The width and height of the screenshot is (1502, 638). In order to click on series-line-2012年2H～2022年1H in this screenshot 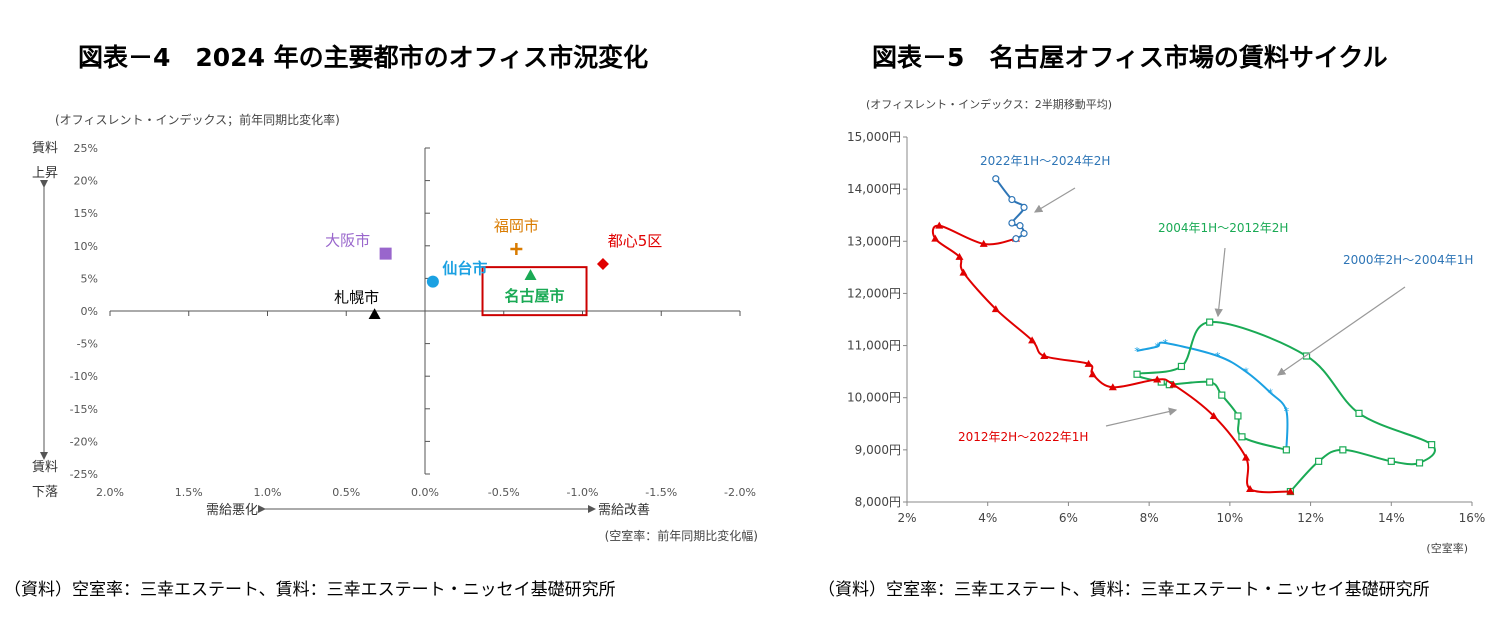, I will do `click(1111, 359)`.